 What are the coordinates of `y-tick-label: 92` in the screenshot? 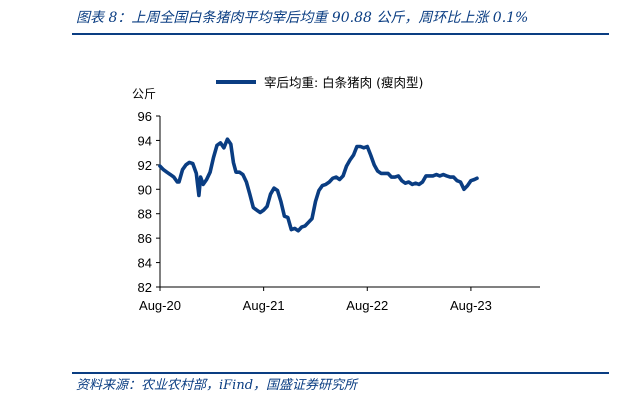 It's located at (145, 165).